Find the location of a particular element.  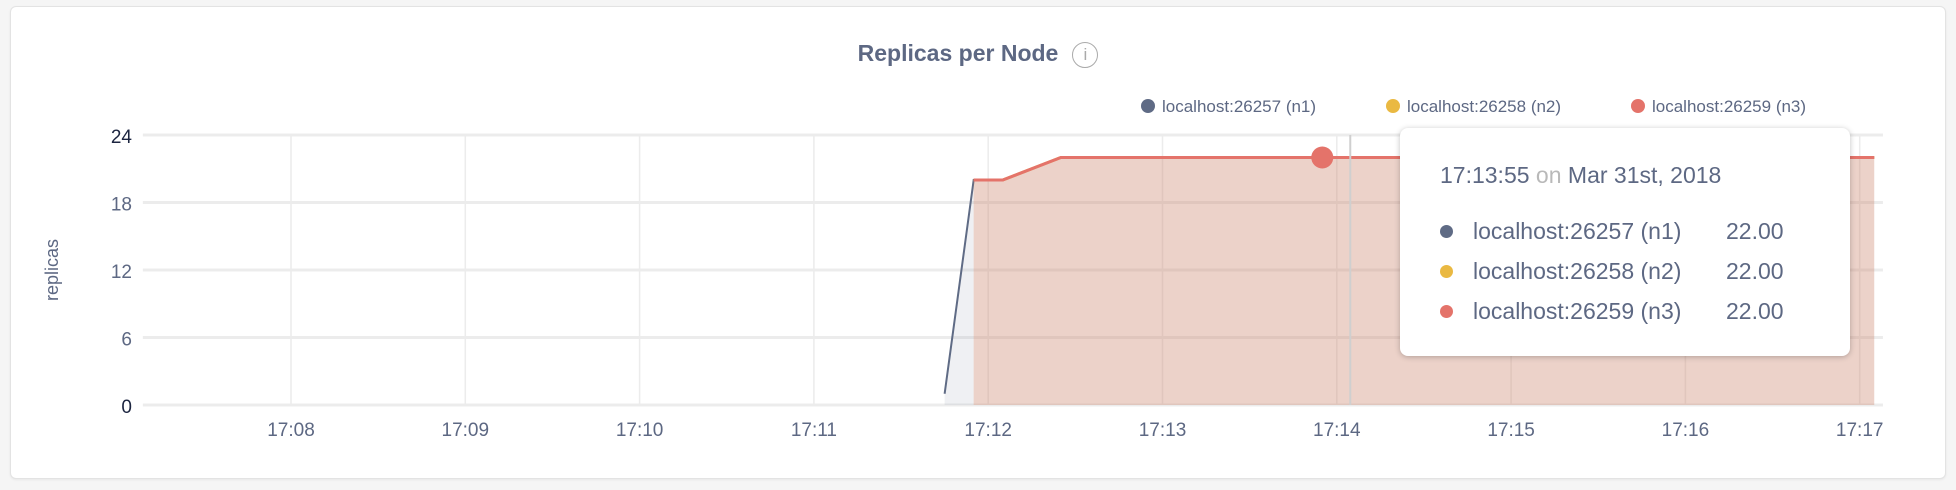

x-tick-label: 17:11 is located at coordinates (814, 430).